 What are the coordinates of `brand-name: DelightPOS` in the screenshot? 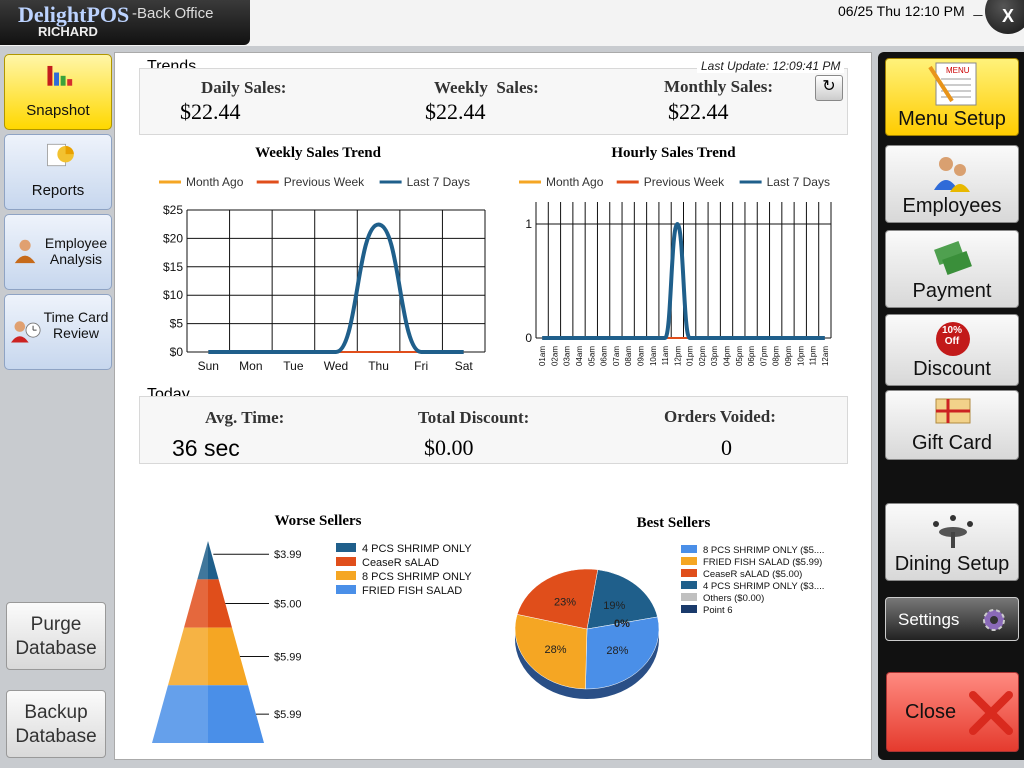 It's located at (74, 14).